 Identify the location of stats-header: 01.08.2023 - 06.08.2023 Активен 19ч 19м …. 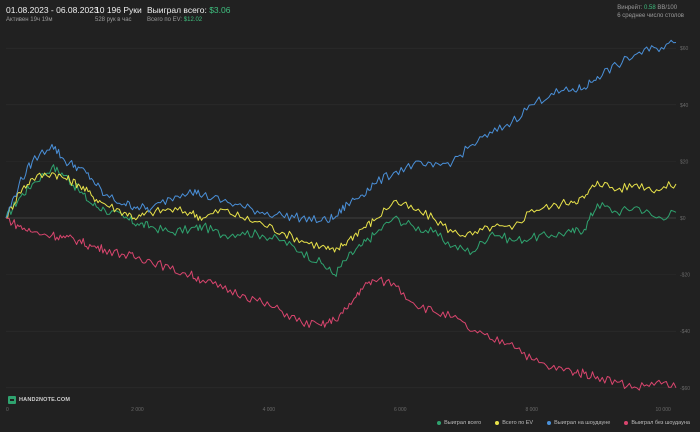
(350, 14).